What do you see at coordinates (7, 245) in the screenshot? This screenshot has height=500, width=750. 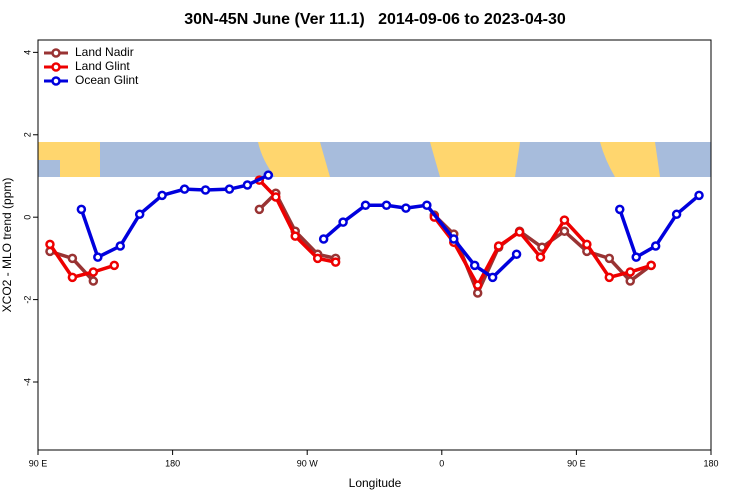 I see `y-axis-label: XCO2 - MLO trend (ppm)` at bounding box center [7, 245].